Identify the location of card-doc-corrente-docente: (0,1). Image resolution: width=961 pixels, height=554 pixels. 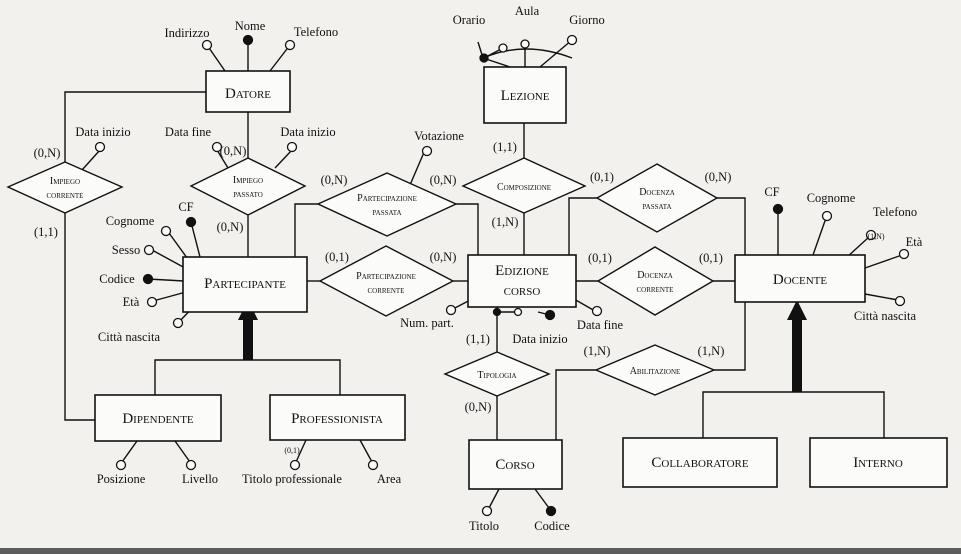
(711, 258).